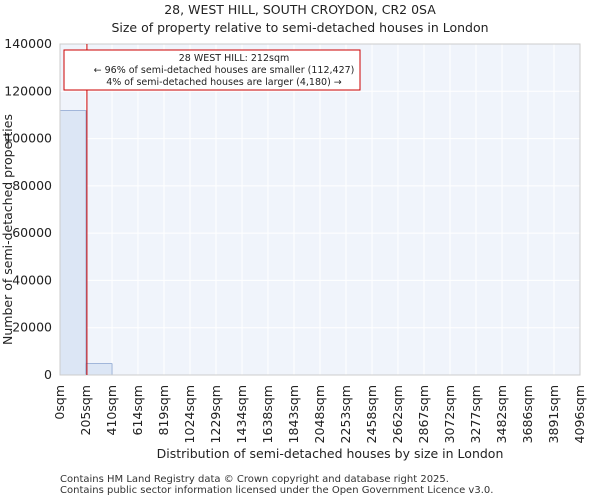 The height and width of the screenshot is (500, 600). What do you see at coordinates (32, 232) in the screenshot?
I see `y-tick-label: 60000` at bounding box center [32, 232].